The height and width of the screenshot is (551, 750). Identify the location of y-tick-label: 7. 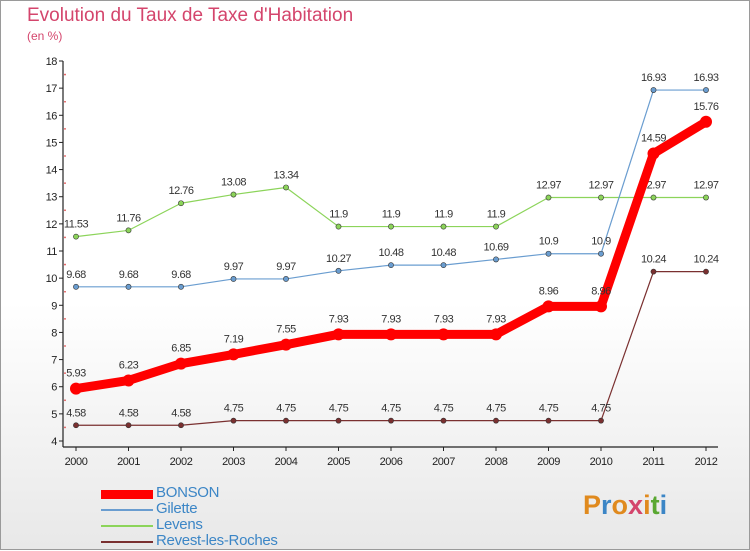
(54, 361).